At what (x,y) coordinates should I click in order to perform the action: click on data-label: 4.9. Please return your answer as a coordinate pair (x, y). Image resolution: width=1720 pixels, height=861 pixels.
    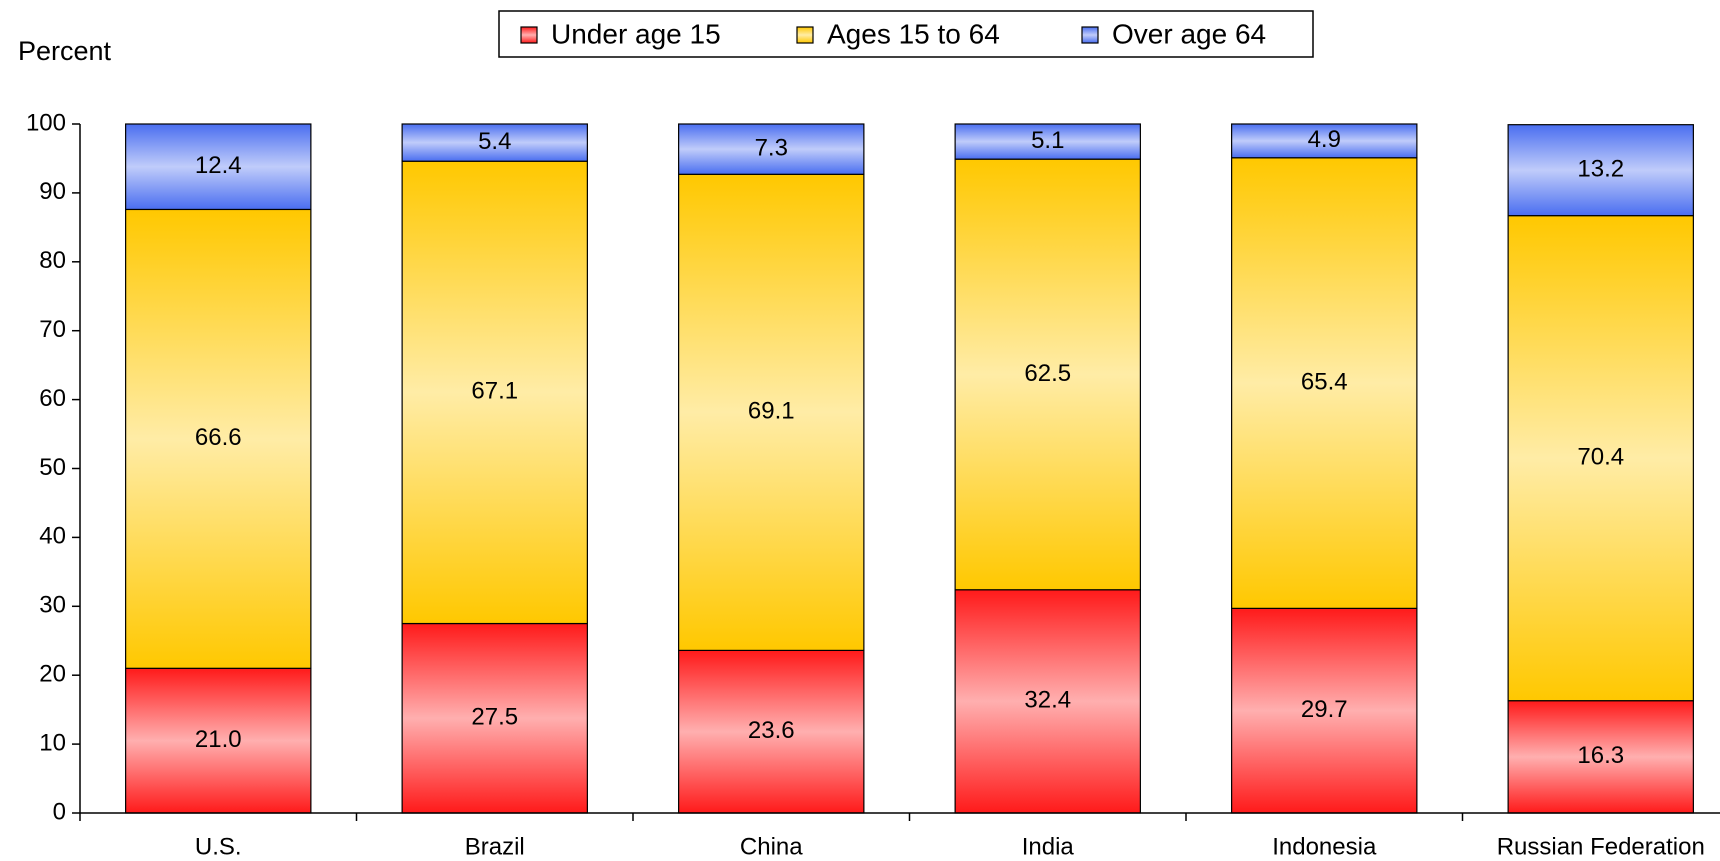
    Looking at the image, I should click on (1324, 139).